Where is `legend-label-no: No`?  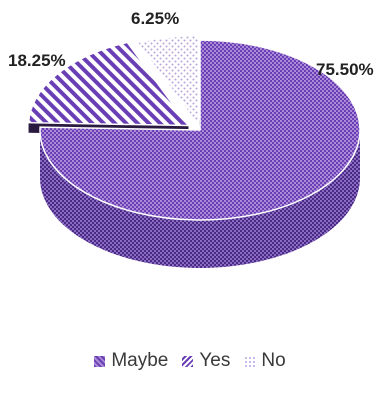
legend-label-no: No is located at coordinates (273, 360).